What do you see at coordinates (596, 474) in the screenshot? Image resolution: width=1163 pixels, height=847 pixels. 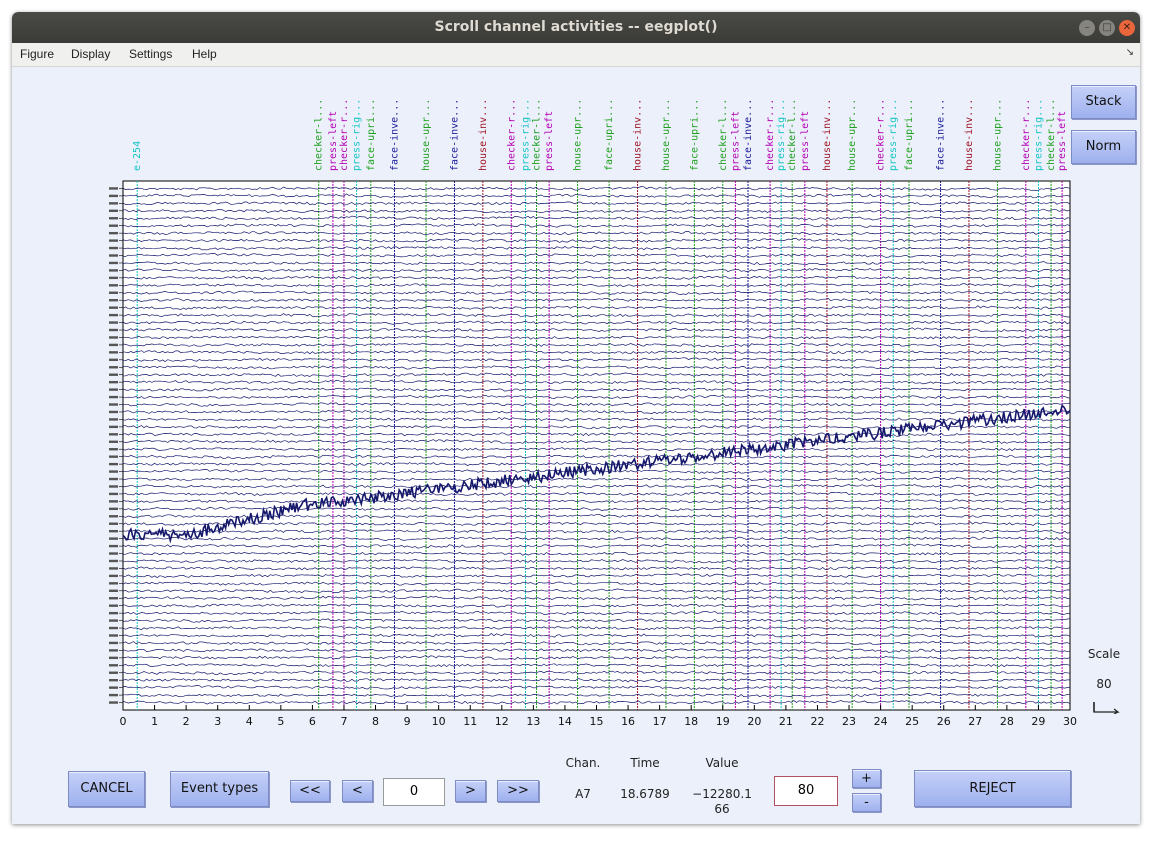 I see `channel-trace-drift` at bounding box center [596, 474].